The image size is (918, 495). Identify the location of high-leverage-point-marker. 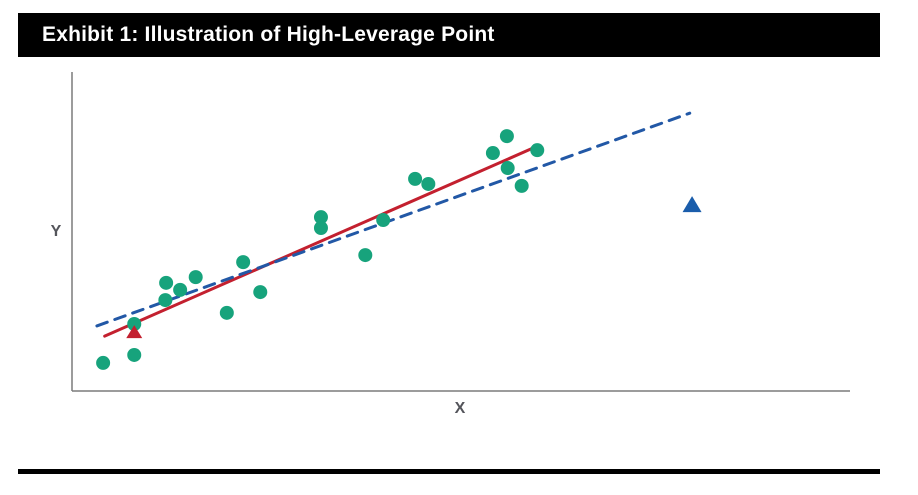
(692, 204).